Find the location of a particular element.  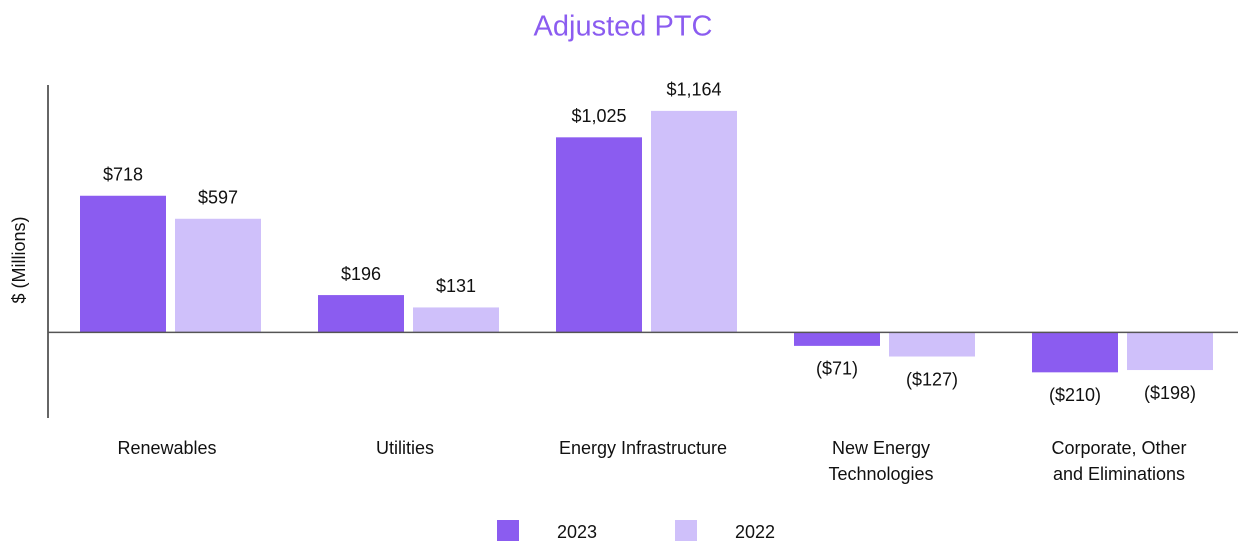

legend-label: 2023 is located at coordinates (577, 531).